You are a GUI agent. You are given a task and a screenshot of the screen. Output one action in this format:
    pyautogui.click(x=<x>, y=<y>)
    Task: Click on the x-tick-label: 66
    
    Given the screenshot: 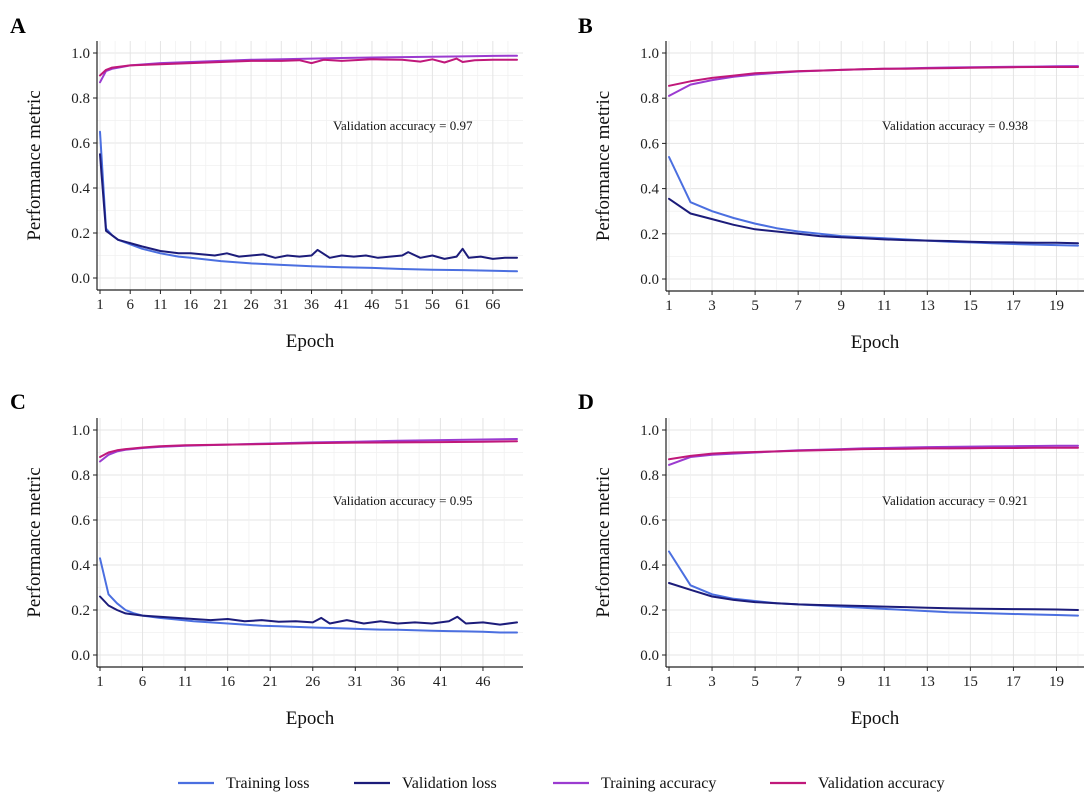 What is the action you would take?
    pyautogui.click(x=493, y=305)
    